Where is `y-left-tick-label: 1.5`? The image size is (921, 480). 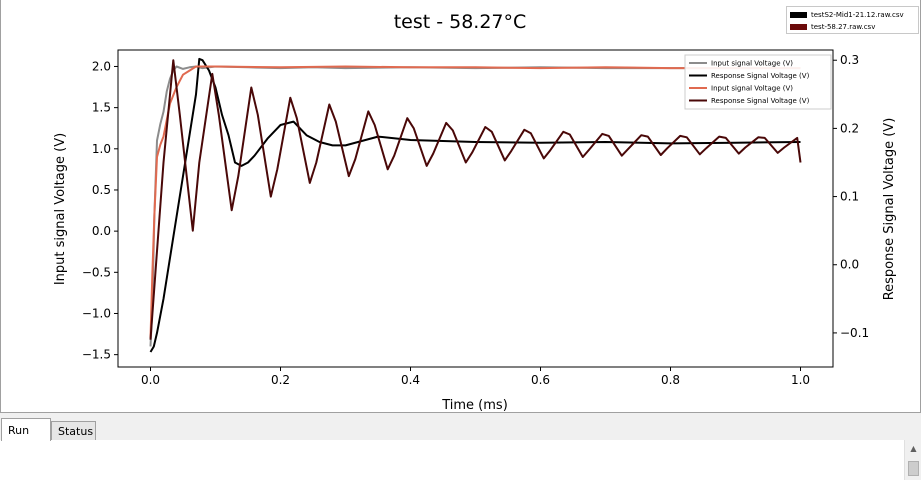 y-left-tick-label: 1.5 is located at coordinates (101, 108).